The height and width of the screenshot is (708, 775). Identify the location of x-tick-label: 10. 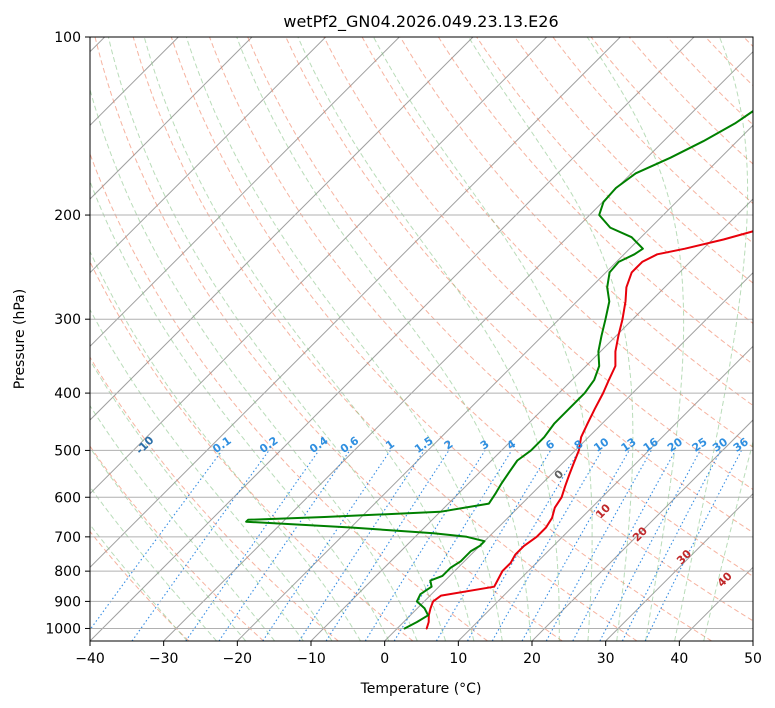
(458, 659).